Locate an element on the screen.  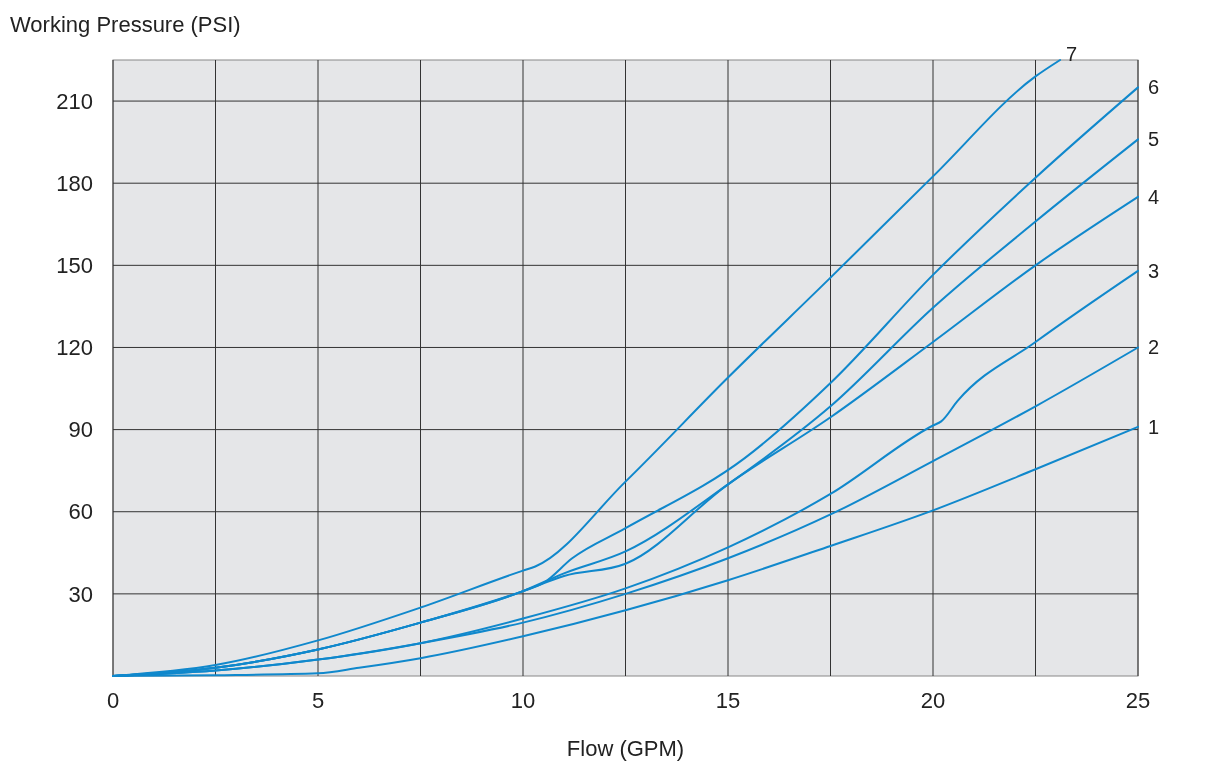
x-tick-label: 5 is located at coordinates (318, 700).